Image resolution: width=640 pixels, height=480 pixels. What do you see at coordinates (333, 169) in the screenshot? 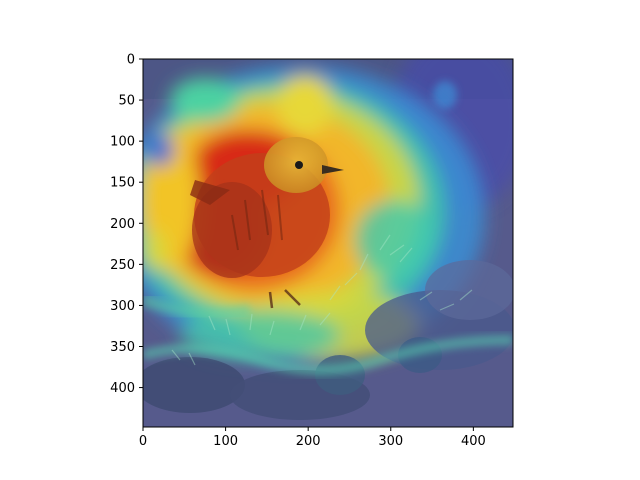
I see `bird-beak` at bounding box center [333, 169].